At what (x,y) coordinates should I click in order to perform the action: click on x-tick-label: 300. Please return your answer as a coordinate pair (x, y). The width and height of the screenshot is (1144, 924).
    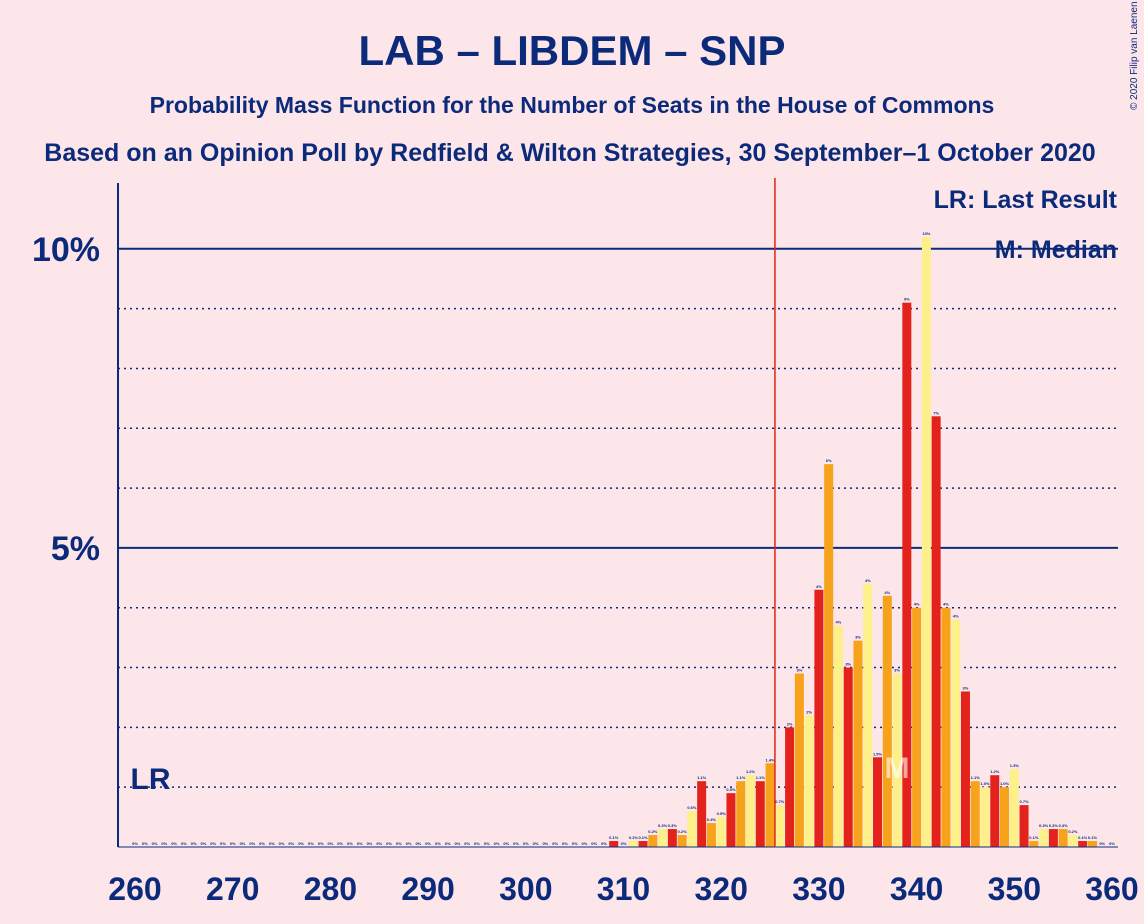
    Looking at the image, I should click on (525, 889).